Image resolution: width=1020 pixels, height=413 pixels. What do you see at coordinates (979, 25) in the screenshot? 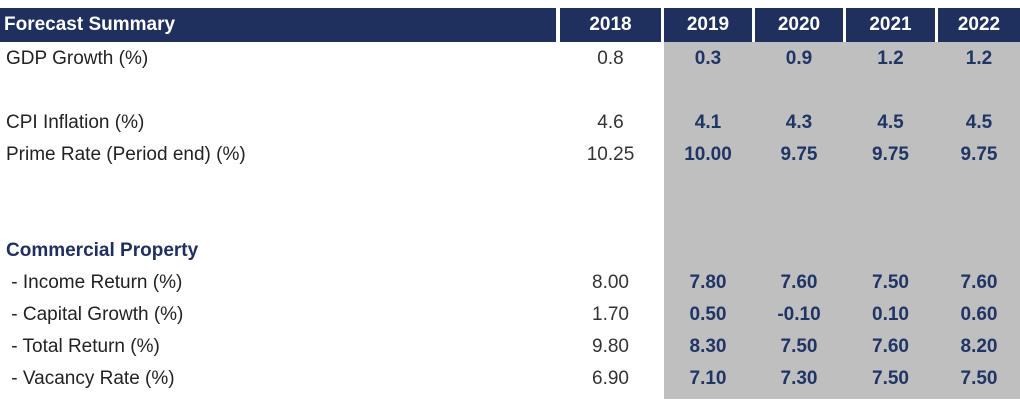
I see `header-year-2022: 2022` at bounding box center [979, 25].